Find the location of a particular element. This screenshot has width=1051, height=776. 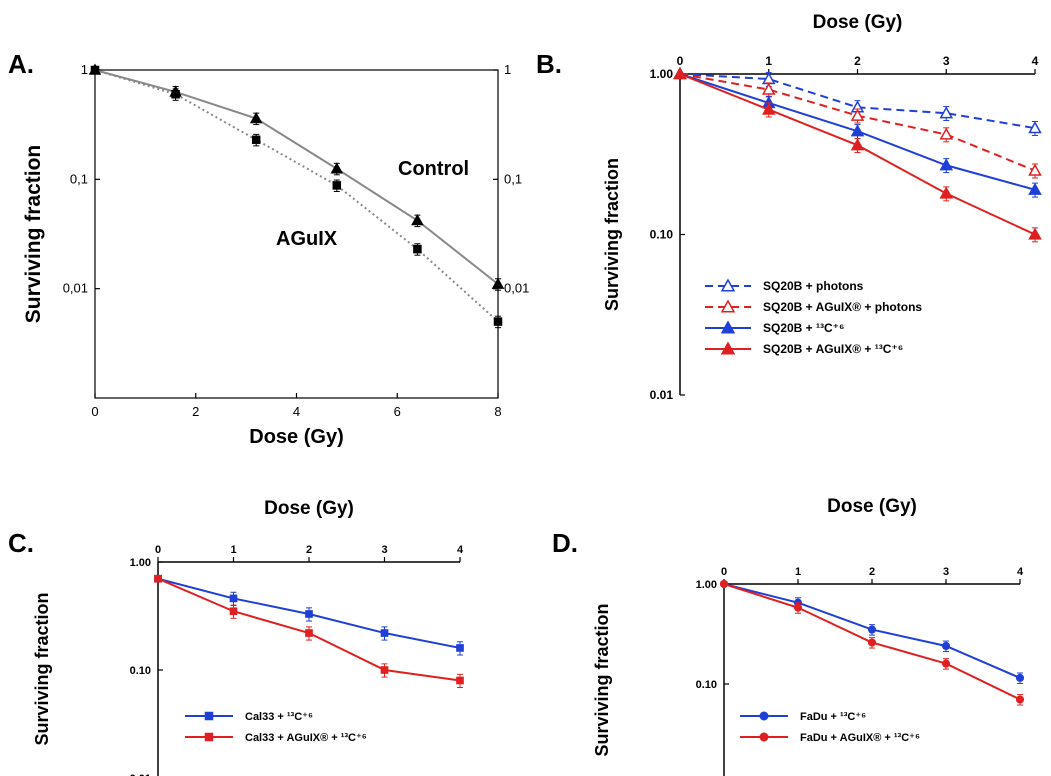

panel-label-c: C. is located at coordinates (21, 543).